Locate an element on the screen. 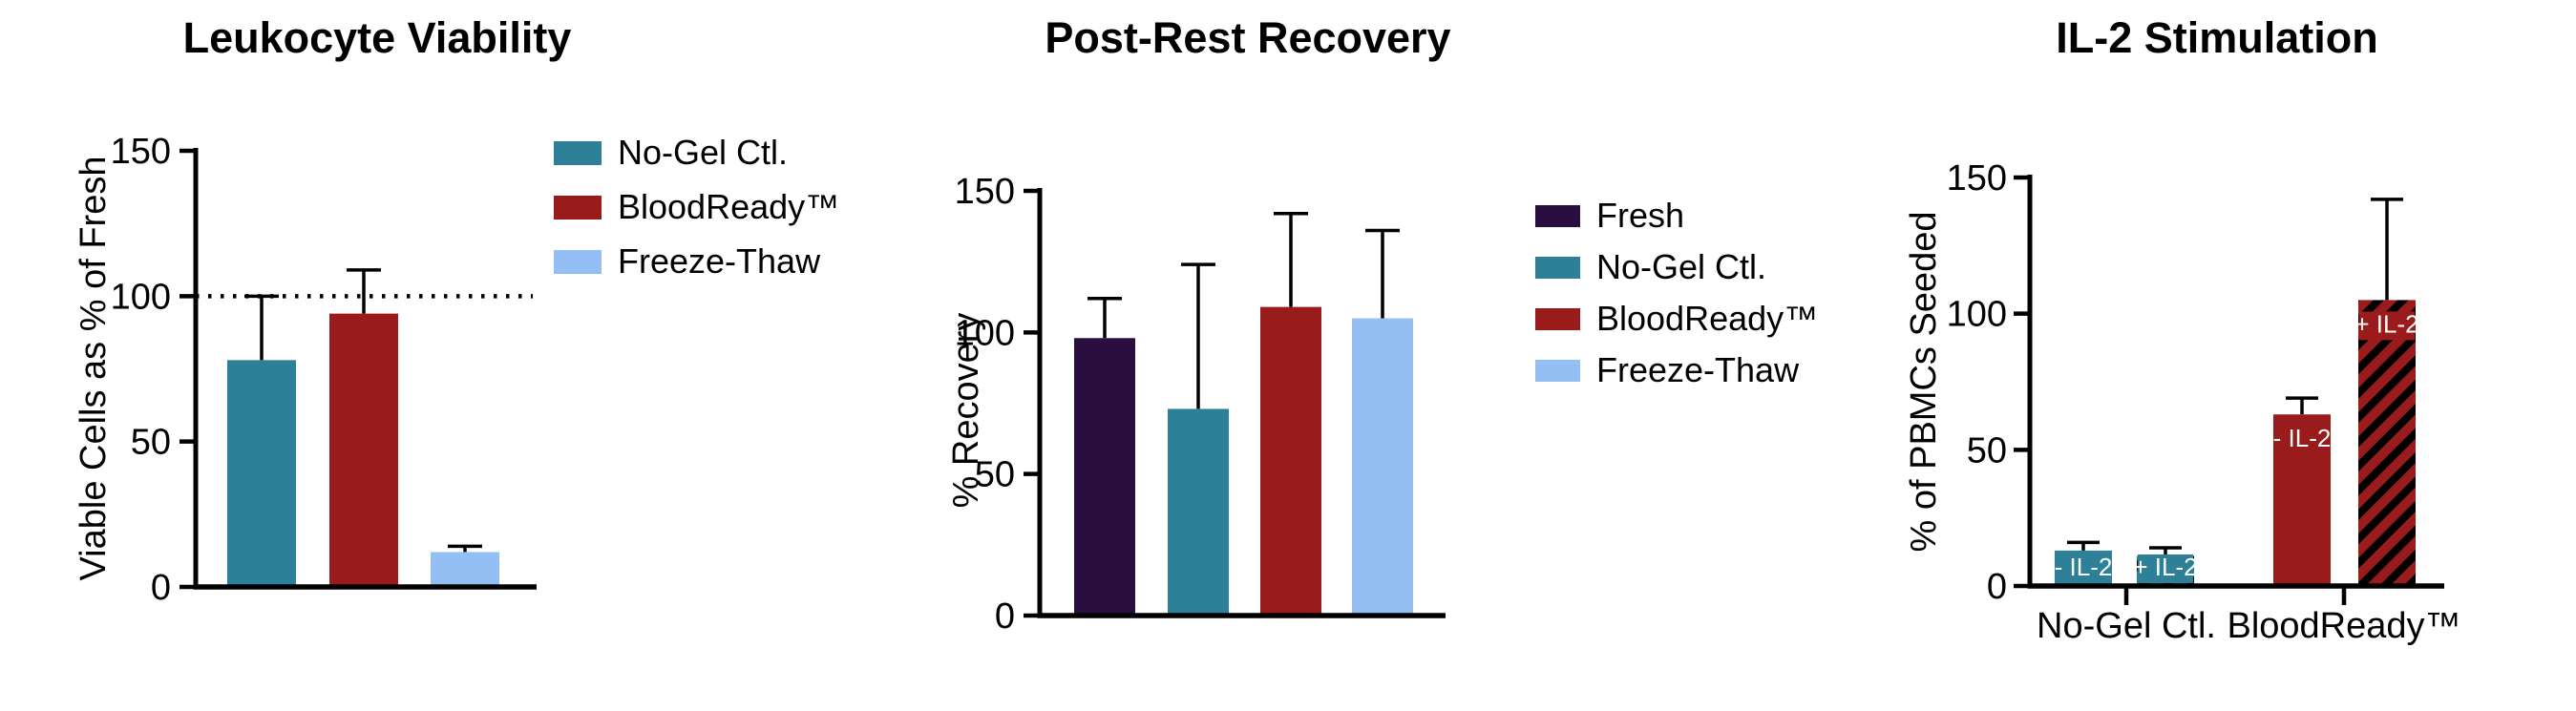 The height and width of the screenshot is (711, 2576). chart-title-post-rest-recovery: Post-Rest Recovery is located at coordinates (1248, 37).